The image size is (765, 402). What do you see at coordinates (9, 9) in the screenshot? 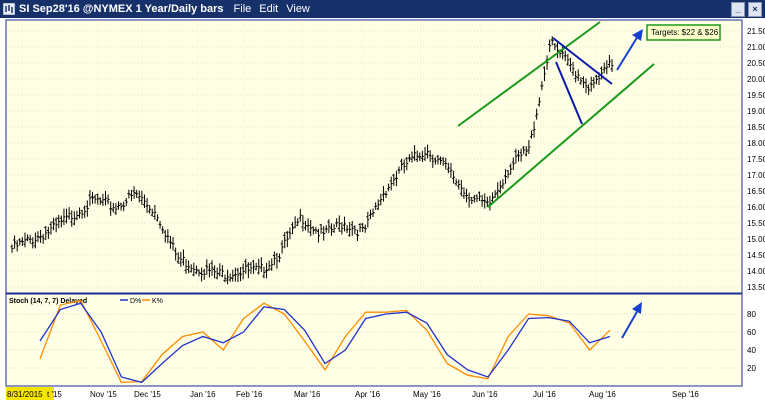
I see `app-icon` at bounding box center [9, 9].